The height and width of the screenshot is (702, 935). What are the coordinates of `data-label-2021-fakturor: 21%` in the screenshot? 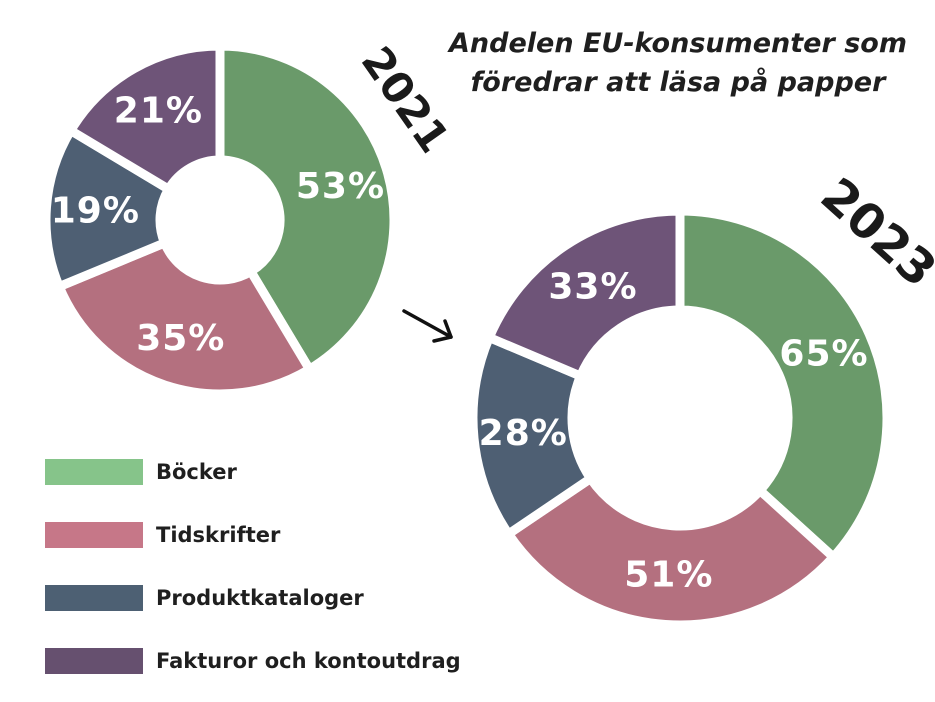 It's located at (158, 111).